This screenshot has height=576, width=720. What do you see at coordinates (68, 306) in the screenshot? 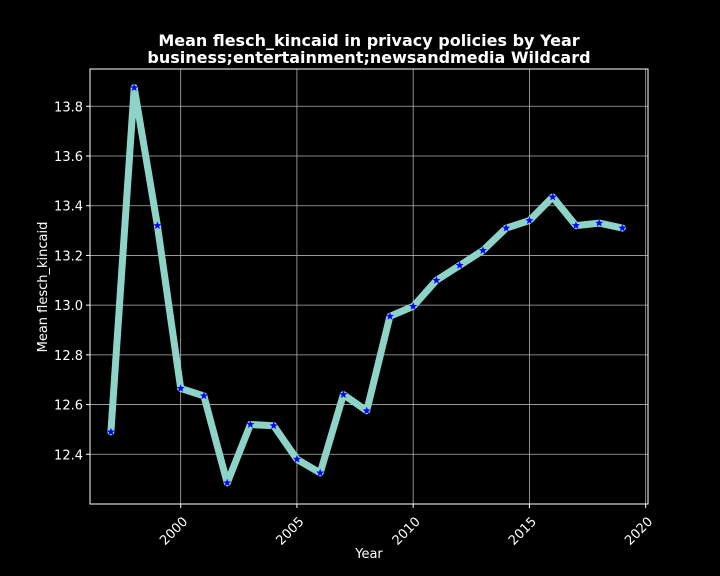
I see `y-tick-label: 13.0` at bounding box center [68, 306].